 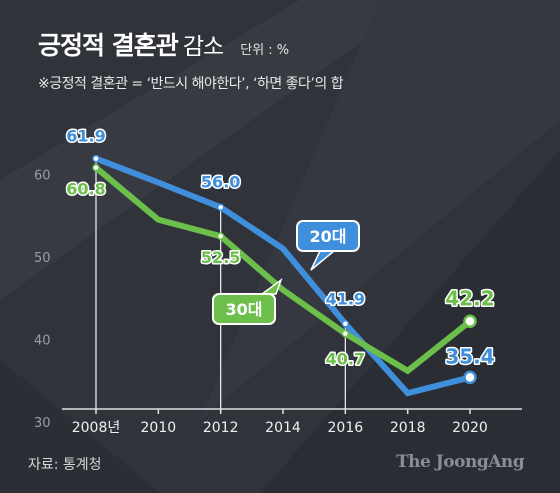 I want to click on x-tick-label: 2018, so click(x=408, y=428).